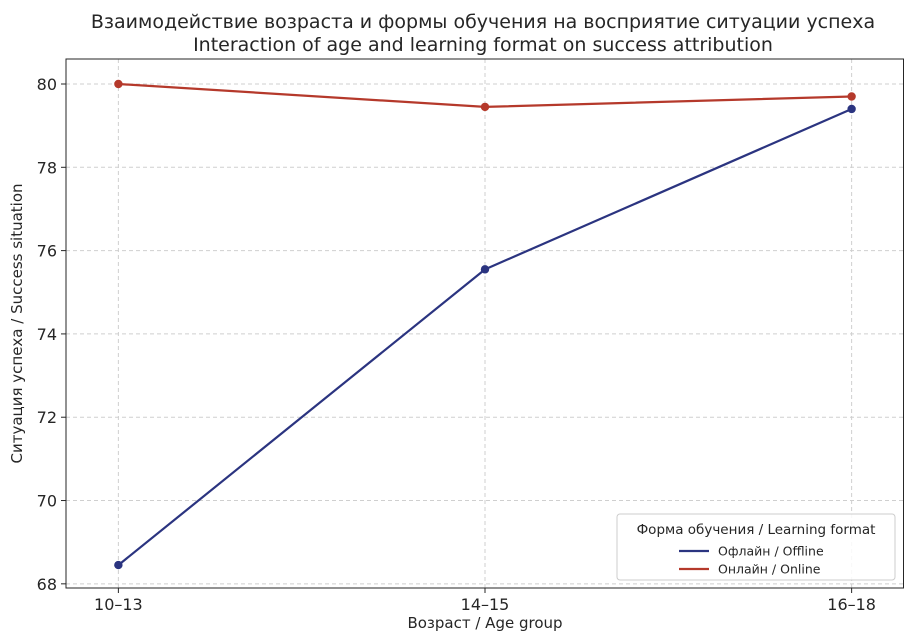 Image resolution: width=904 pixels, height=633 pixels. What do you see at coordinates (47, 251) in the screenshot?
I see `y-tick-label: 76` at bounding box center [47, 251].